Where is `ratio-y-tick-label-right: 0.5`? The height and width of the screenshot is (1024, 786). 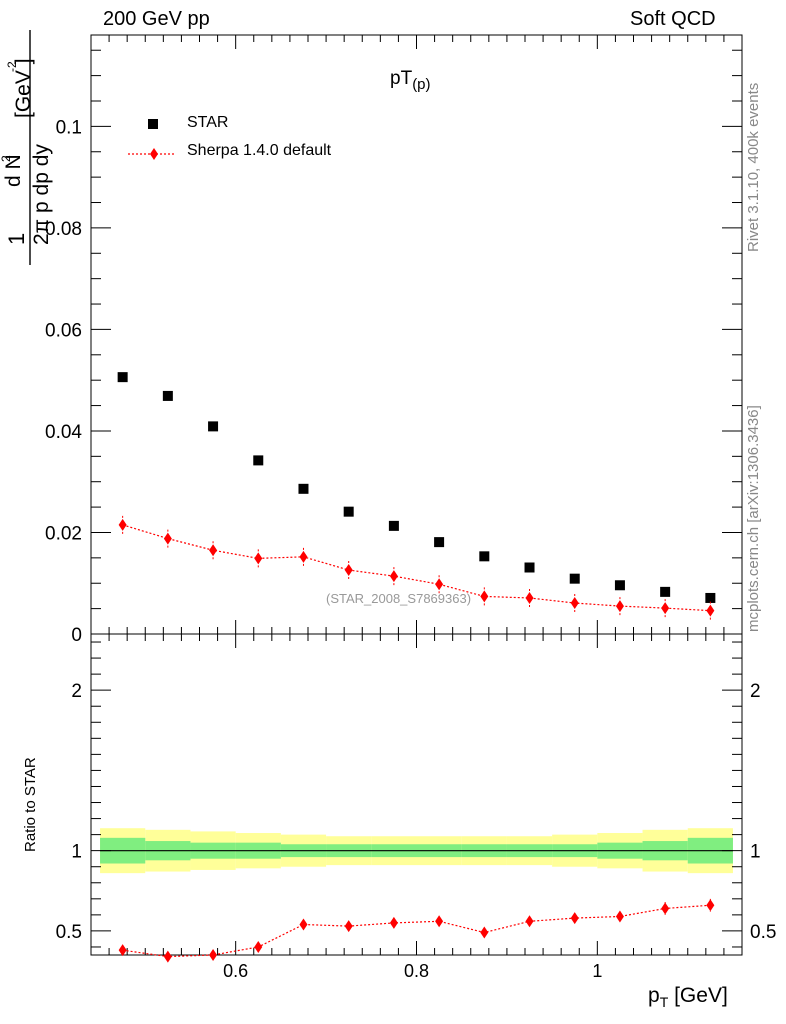
ratio-y-tick-label-right: 0.5 is located at coordinates (763, 932).